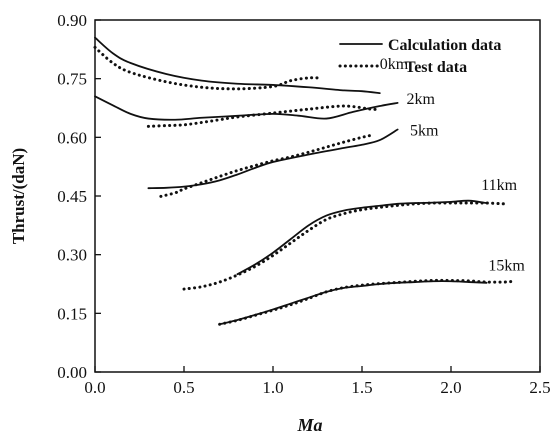 The height and width of the screenshot is (444, 550). What do you see at coordinates (72, 313) in the screenshot?
I see `y-tick-label: 0.15` at bounding box center [72, 313].